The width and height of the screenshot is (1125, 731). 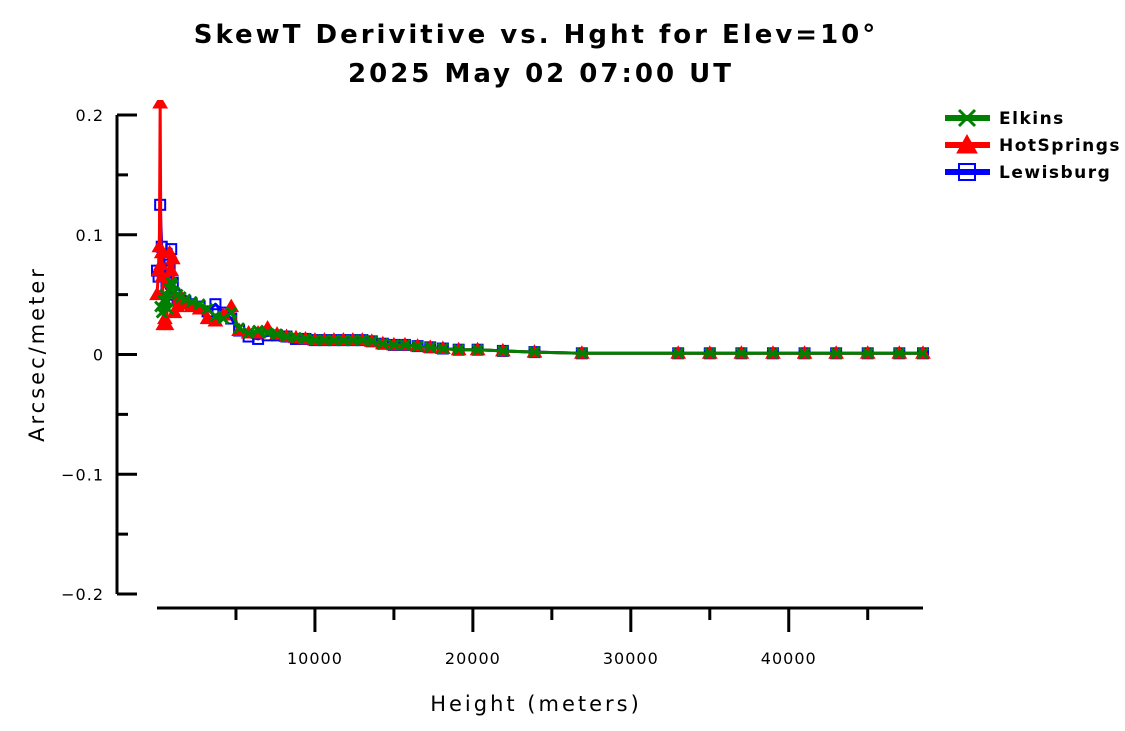 I want to click on chart-title: SkewT Derivitive vs. Hght for Elev=10°, so click(x=536, y=35).